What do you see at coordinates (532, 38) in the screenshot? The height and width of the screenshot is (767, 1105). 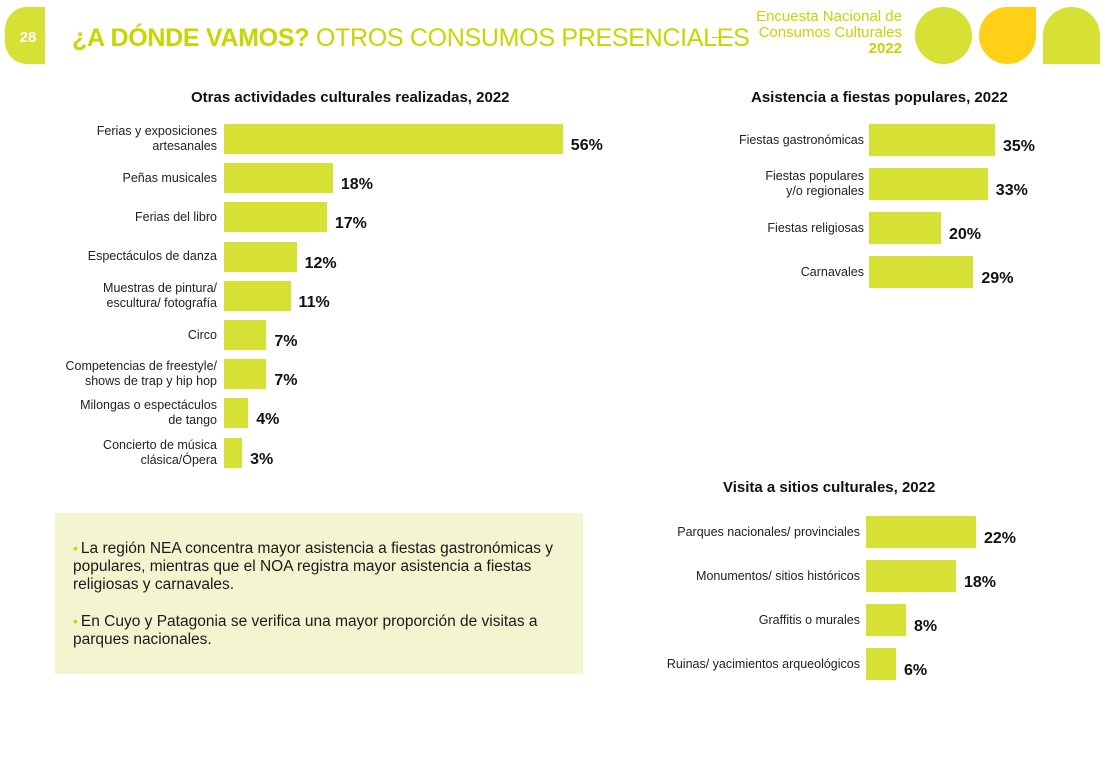 I see `page-title-regular: OTROS CONSUMOS PRESENCIALES` at bounding box center [532, 38].